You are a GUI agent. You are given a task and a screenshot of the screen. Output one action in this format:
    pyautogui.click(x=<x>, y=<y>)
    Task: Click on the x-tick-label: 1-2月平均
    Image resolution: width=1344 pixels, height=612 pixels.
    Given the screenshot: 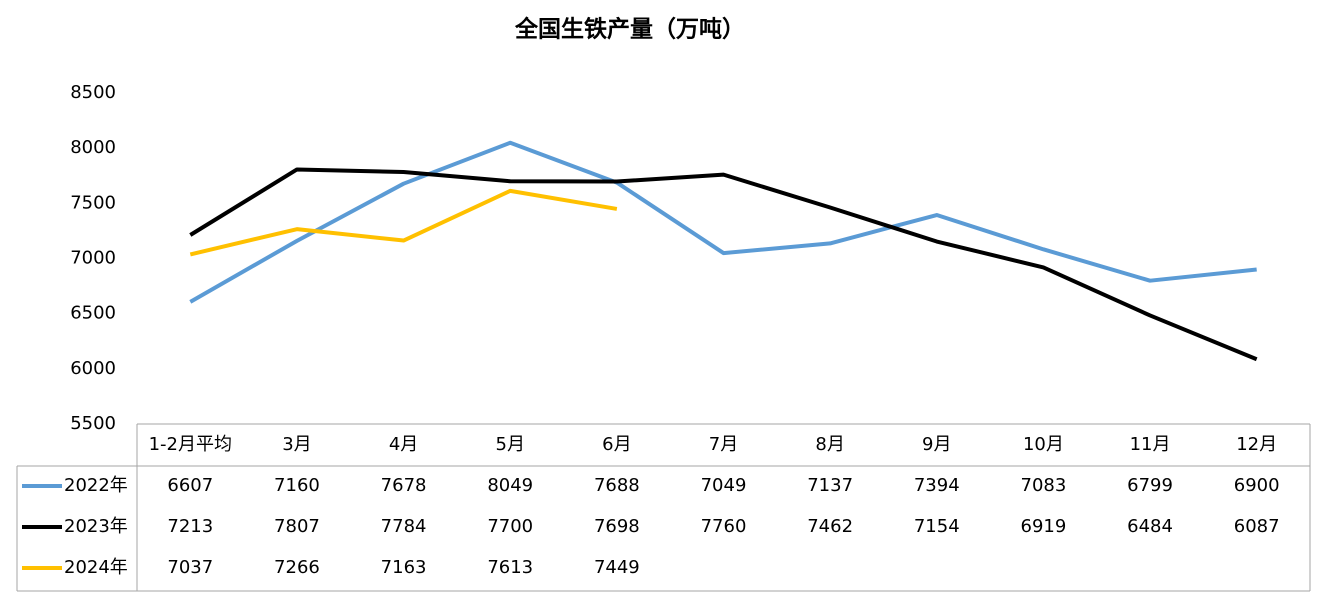 What is the action you would take?
    pyautogui.click(x=190, y=444)
    